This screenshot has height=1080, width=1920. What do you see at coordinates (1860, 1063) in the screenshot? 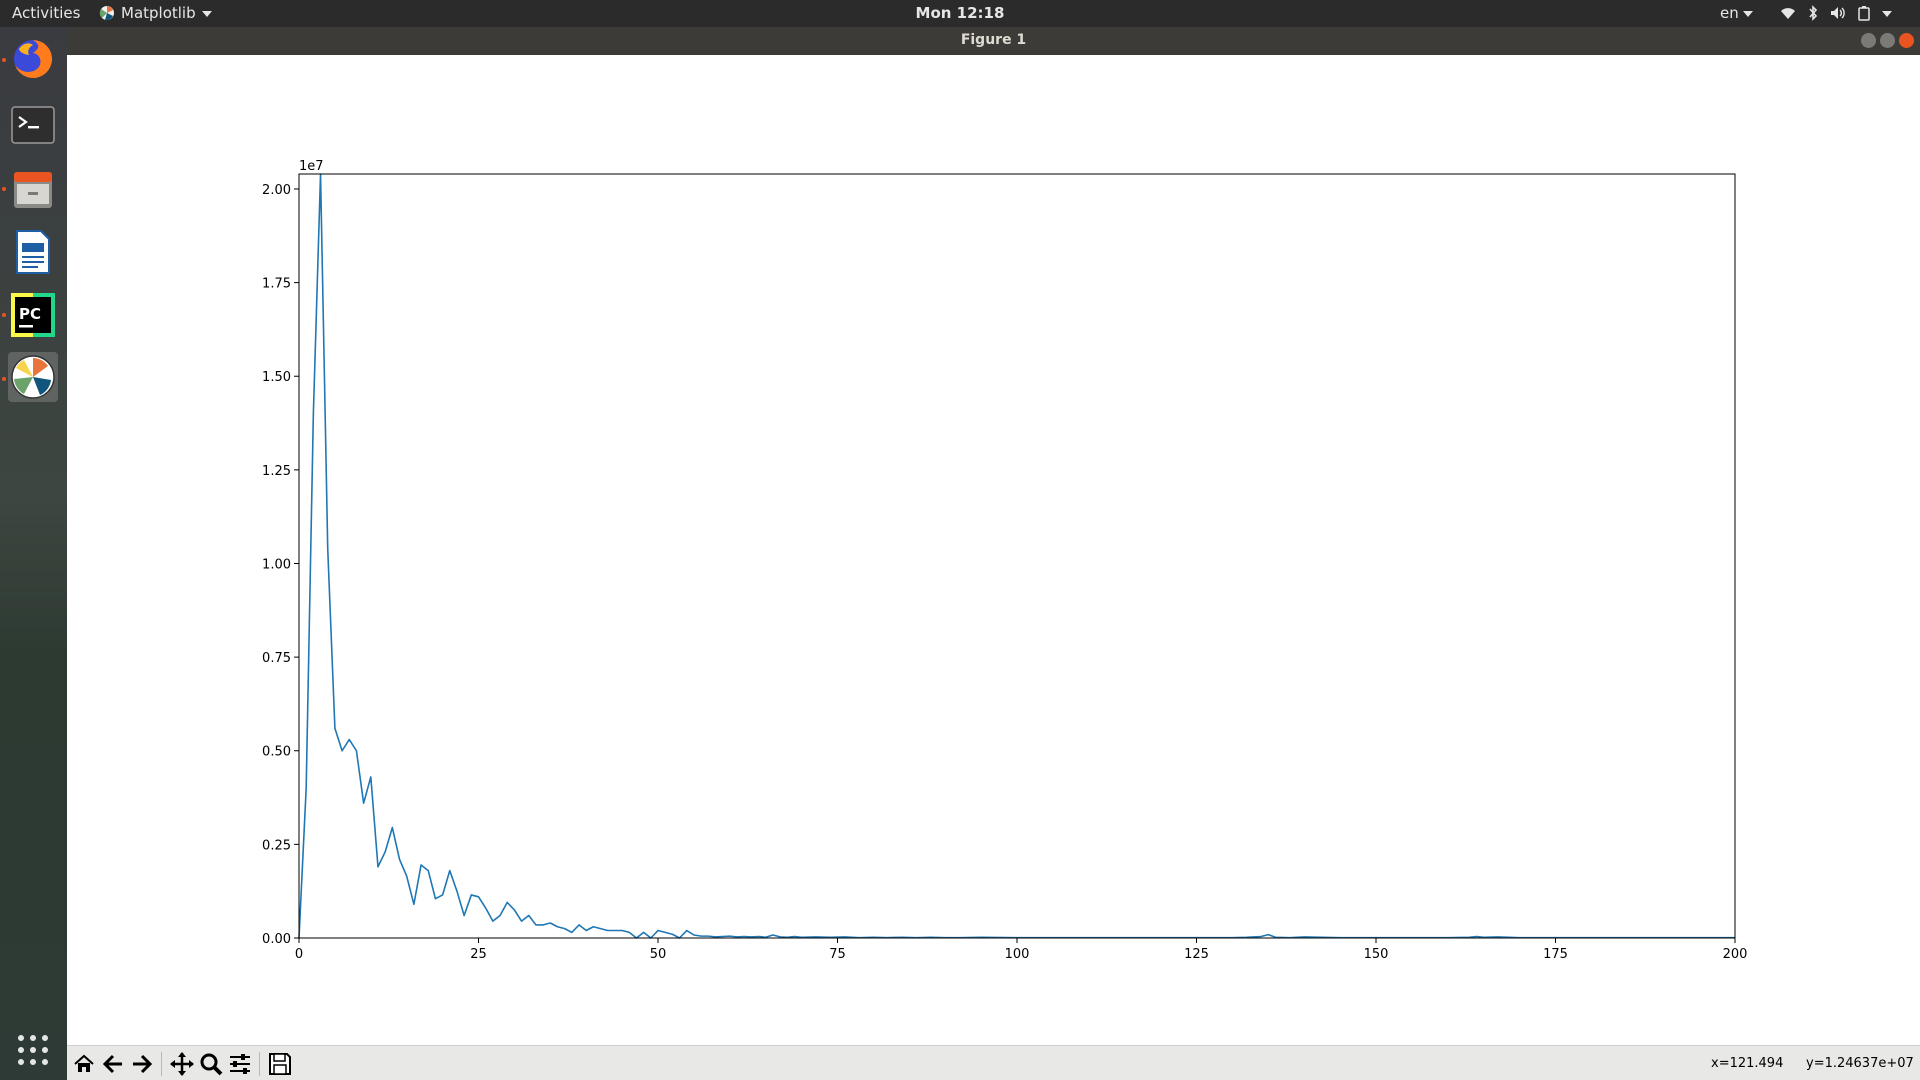
I see `cursor-y-readout: y=1.24637e+07` at bounding box center [1860, 1063].